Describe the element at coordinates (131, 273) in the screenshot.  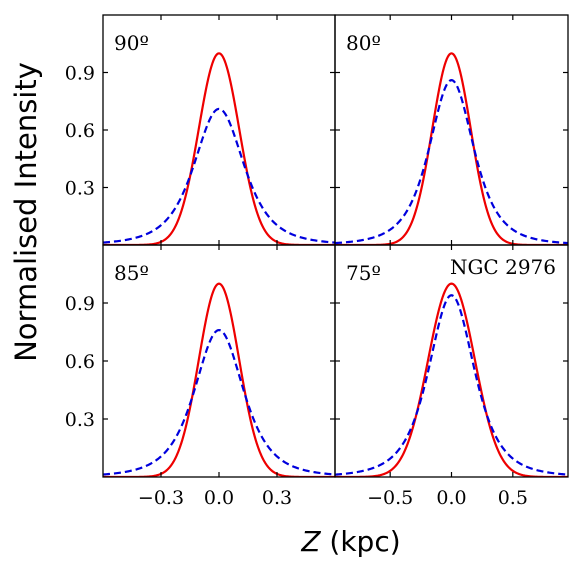
I see `panel-angle-label: 85º` at that location.